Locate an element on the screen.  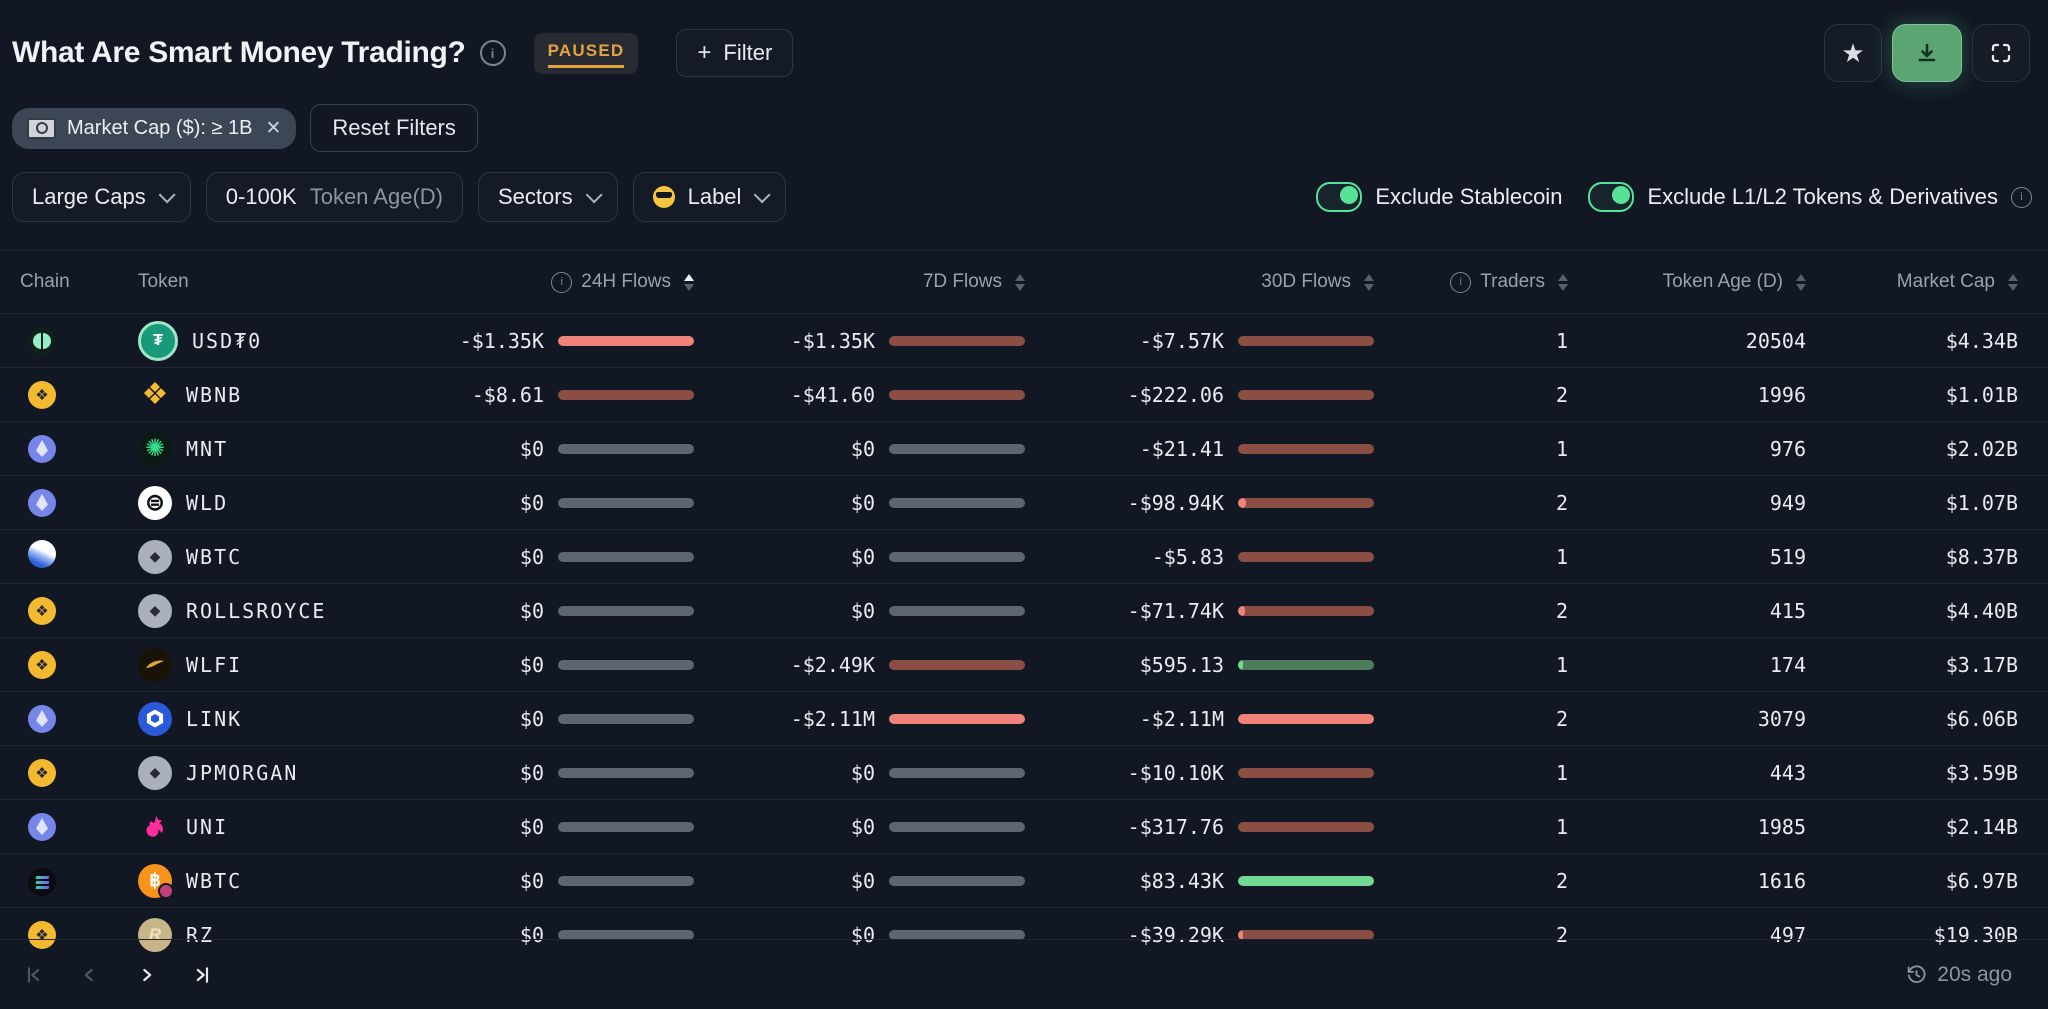
token-age-filter: 0-100K Token Age(D) is located at coordinates (334, 197).